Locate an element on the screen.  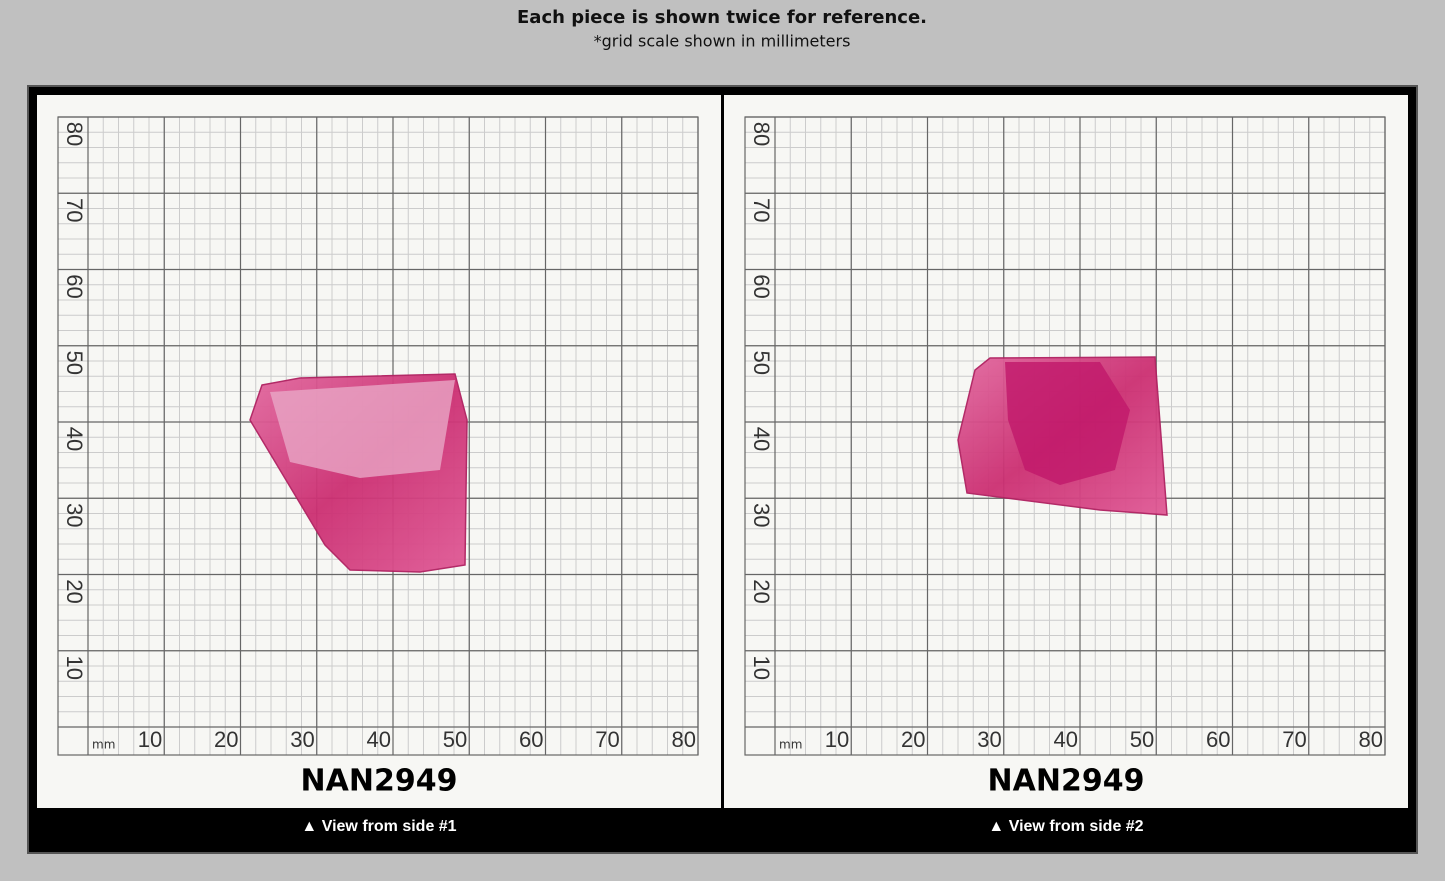
title: Each piece is shown twice for reference. is located at coordinates (722, 17).